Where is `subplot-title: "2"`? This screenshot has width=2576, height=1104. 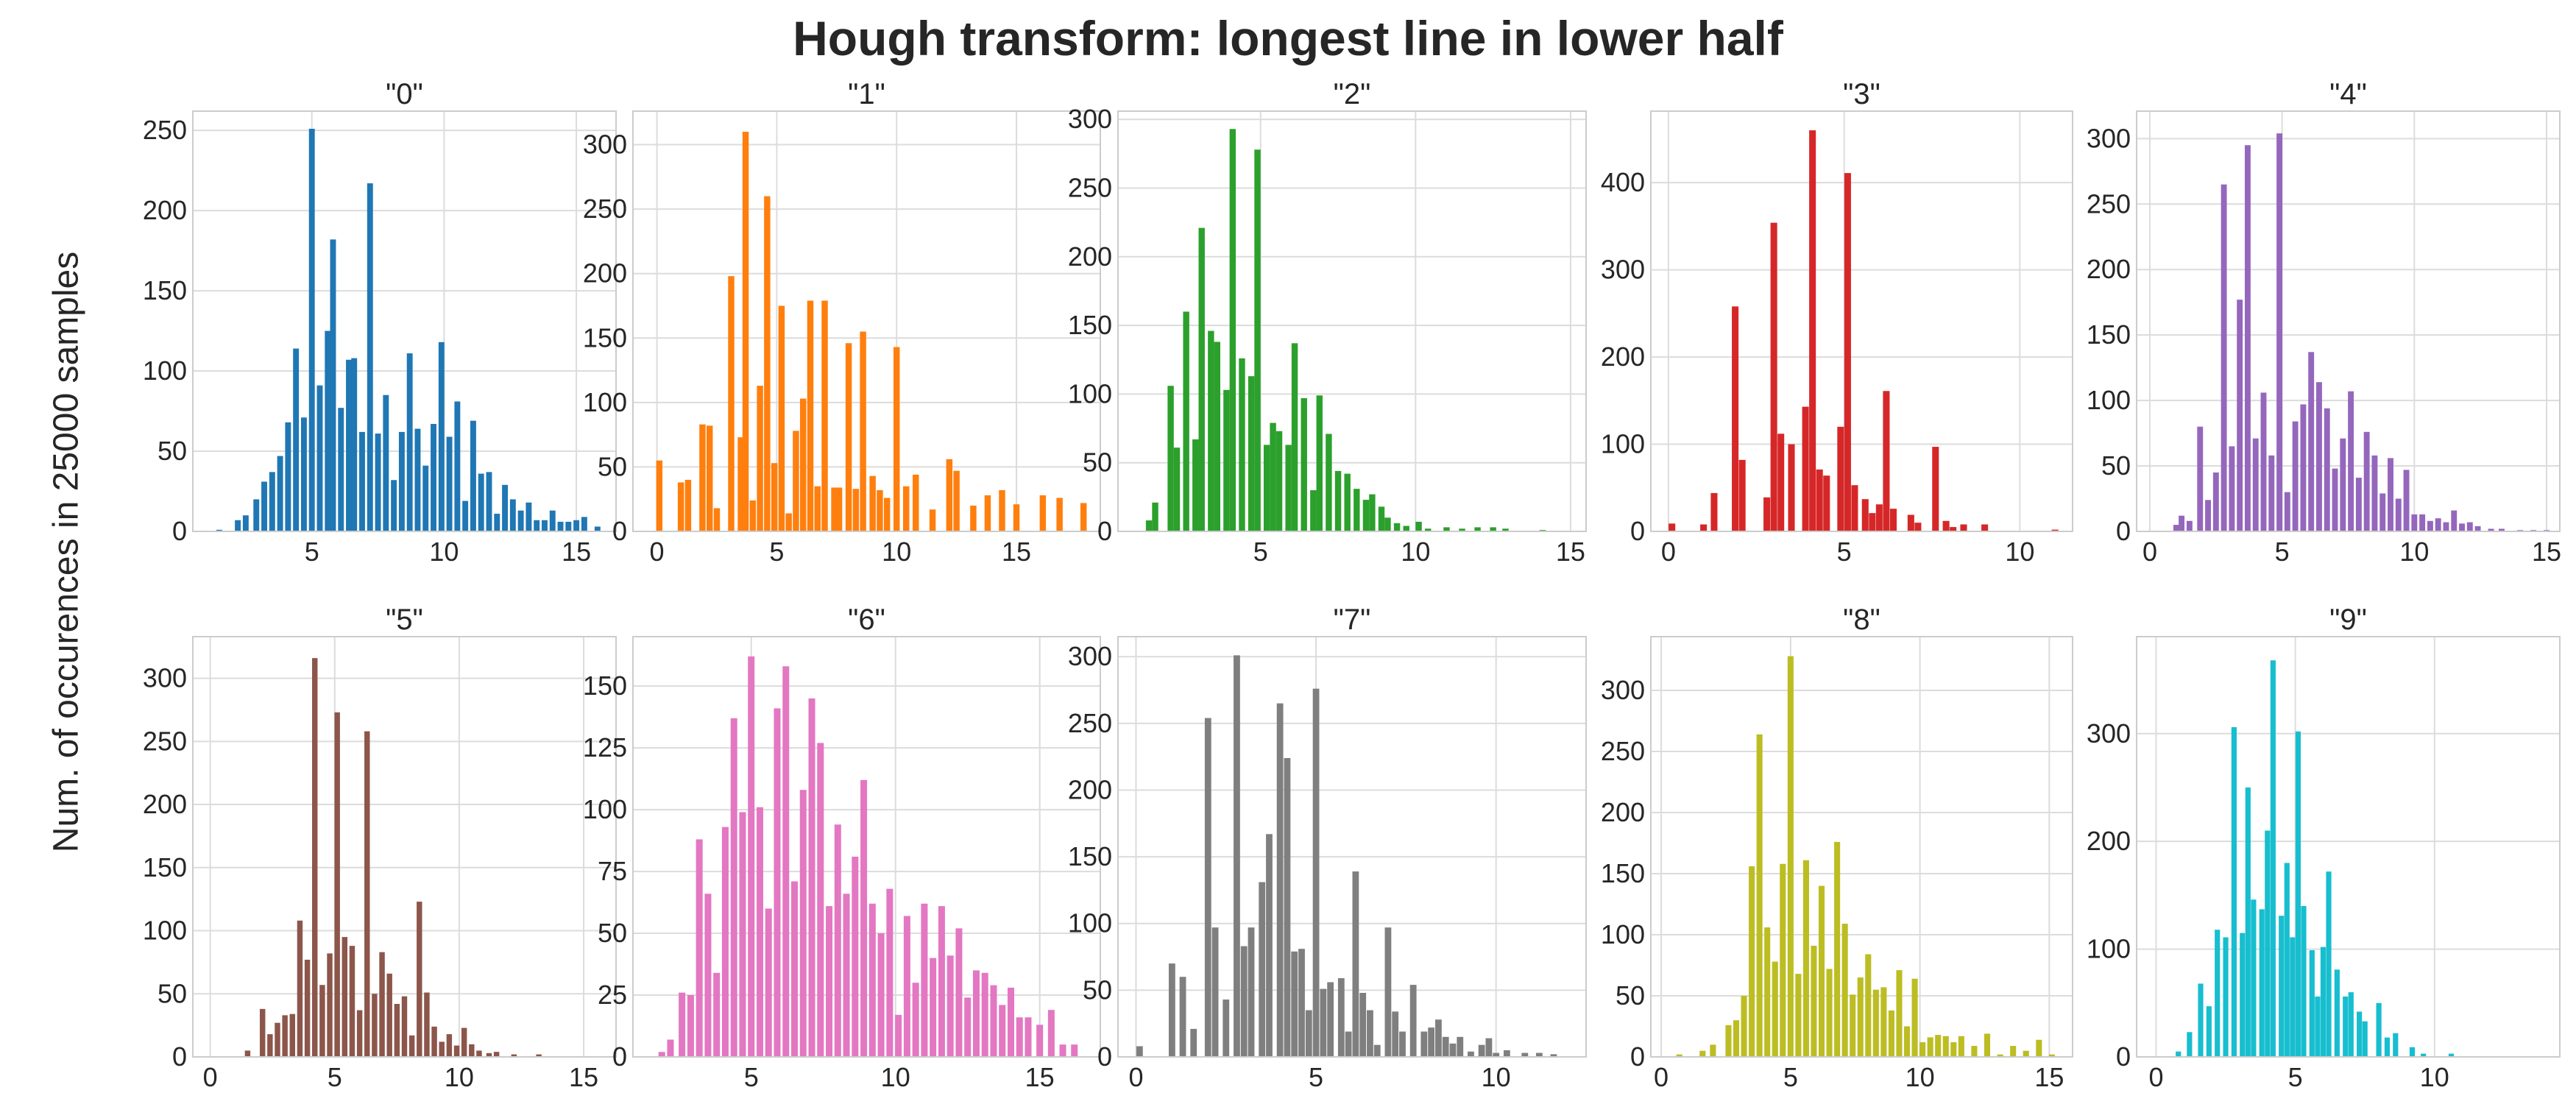
subplot-title: "2" is located at coordinates (1352, 94).